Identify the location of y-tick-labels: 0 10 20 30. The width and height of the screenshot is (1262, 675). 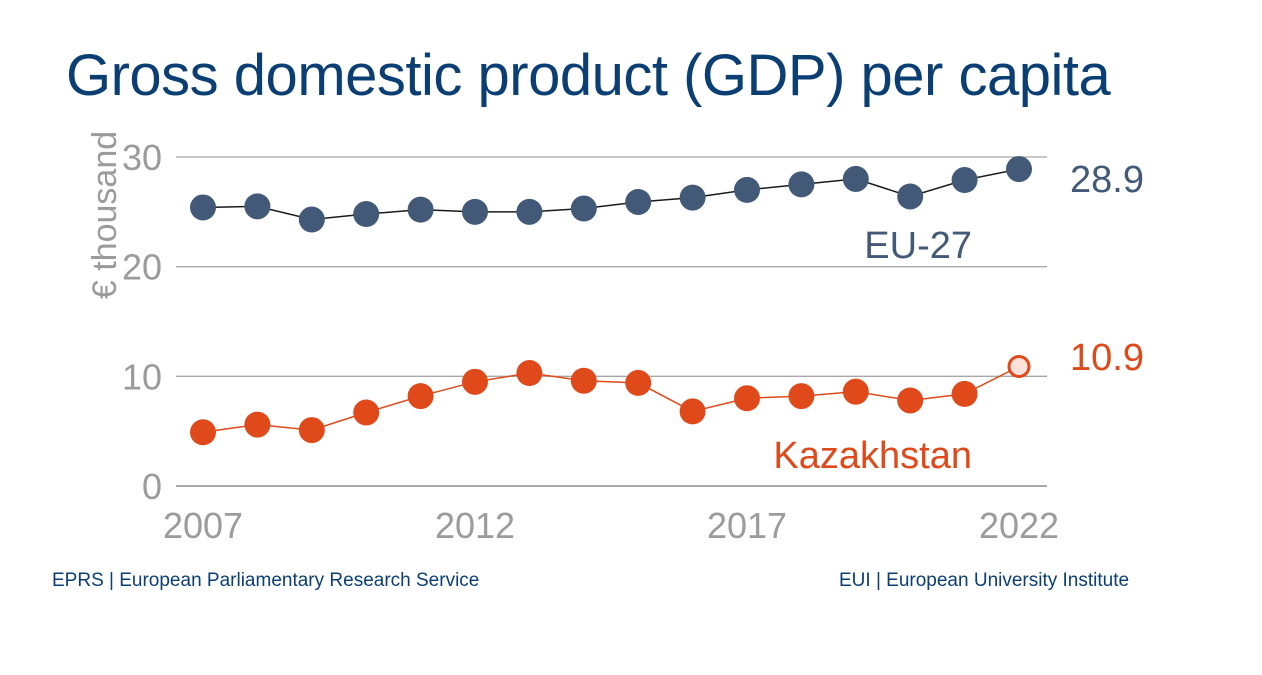
(142, 322).